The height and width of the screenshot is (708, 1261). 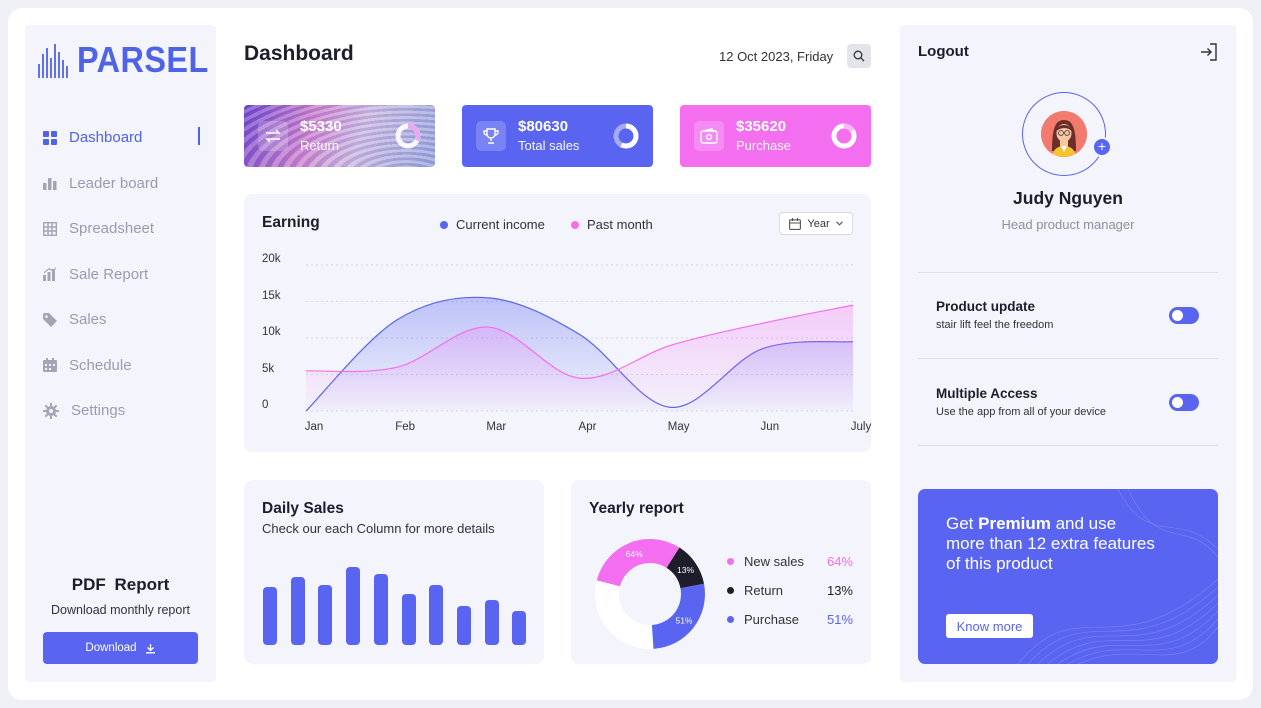 I want to click on sidebar-item-dashboard: Dashboard, so click(x=130, y=138).